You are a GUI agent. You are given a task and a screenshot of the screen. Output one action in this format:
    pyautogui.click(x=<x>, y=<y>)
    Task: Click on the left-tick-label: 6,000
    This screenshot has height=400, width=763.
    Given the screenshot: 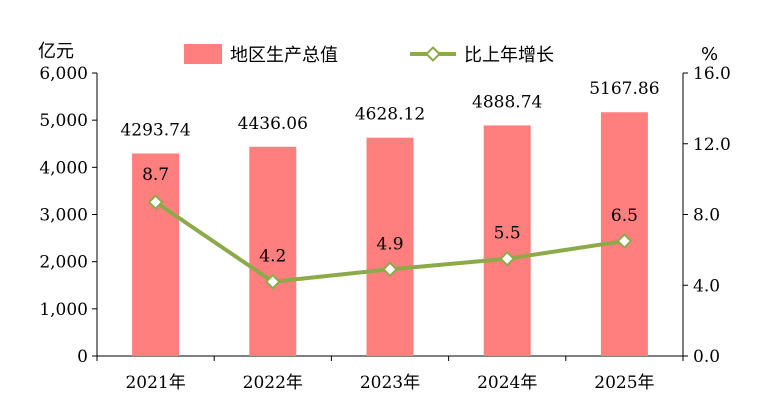 What is the action you would take?
    pyautogui.click(x=63, y=74)
    